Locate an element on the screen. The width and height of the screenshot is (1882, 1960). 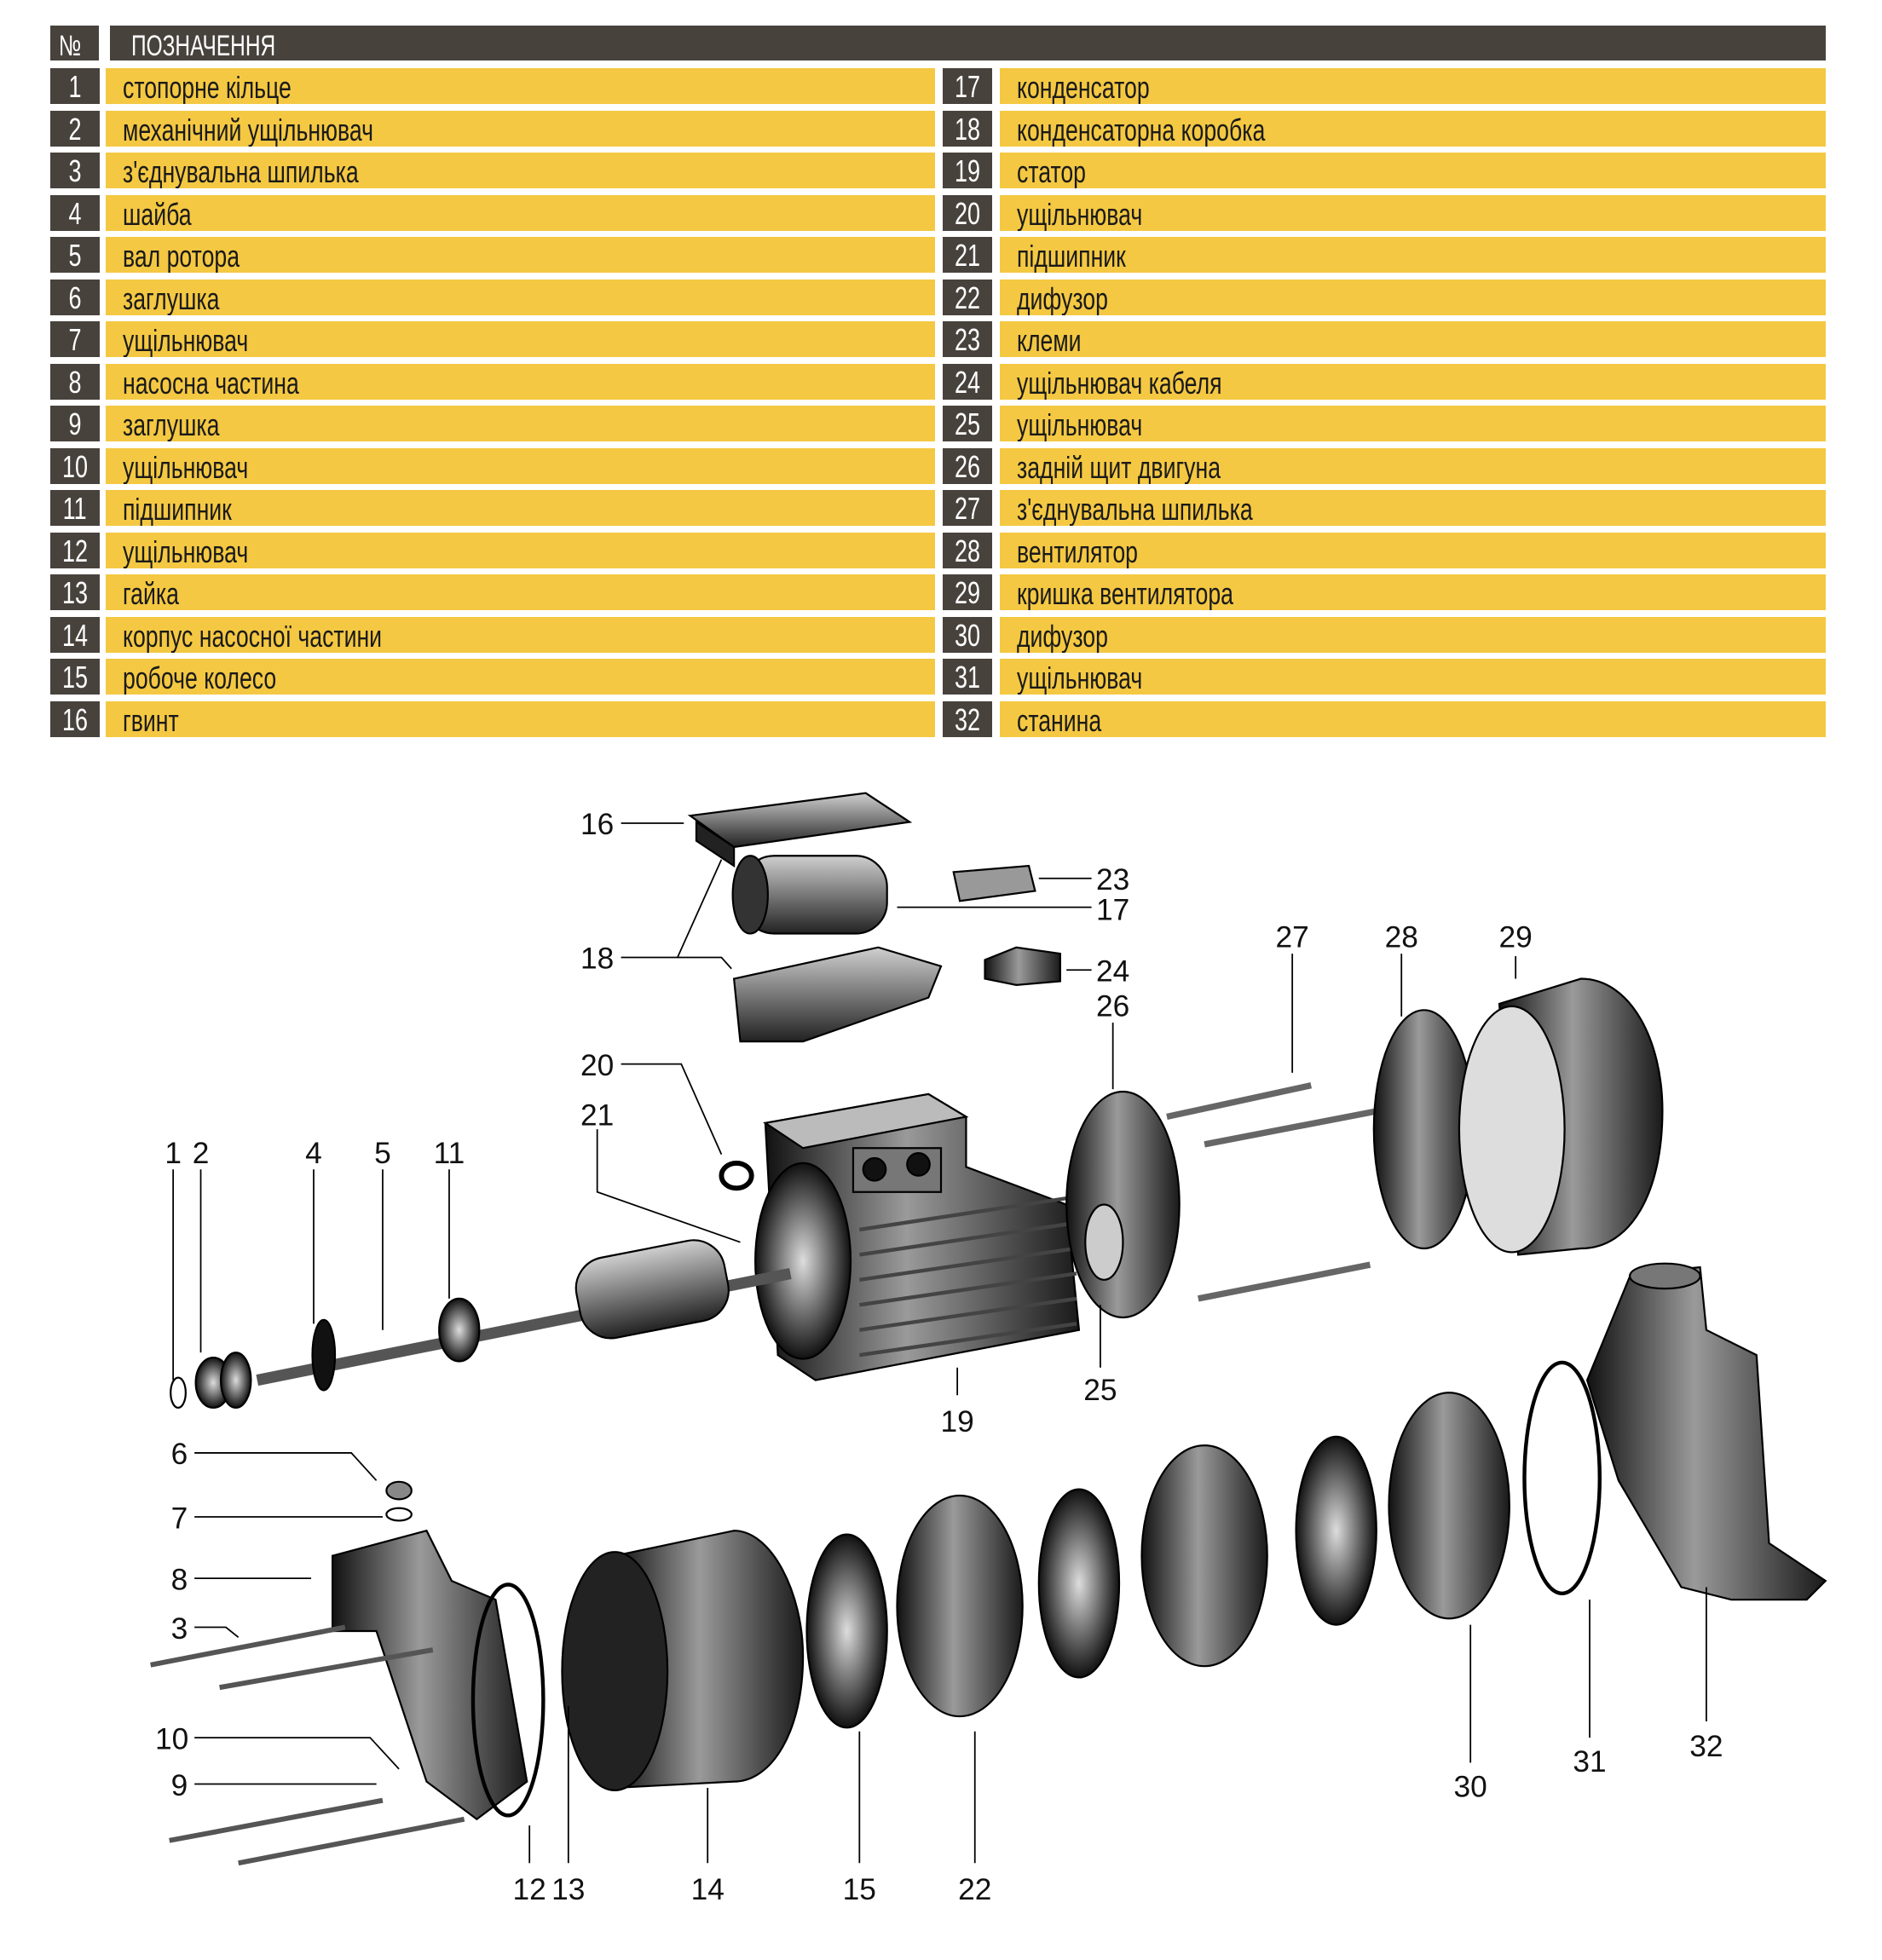
part-number: 7 is located at coordinates (75, 339).